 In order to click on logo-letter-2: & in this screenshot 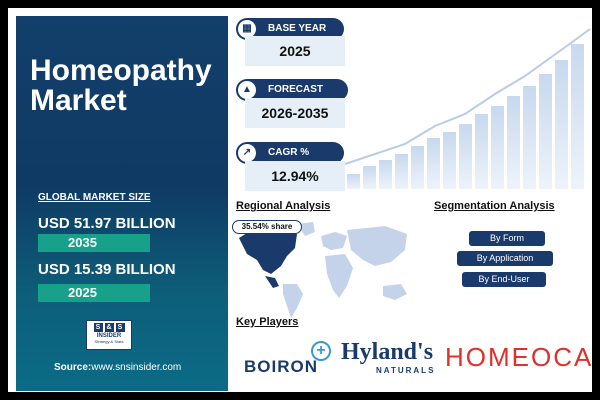, I will do `click(109, 327)`.